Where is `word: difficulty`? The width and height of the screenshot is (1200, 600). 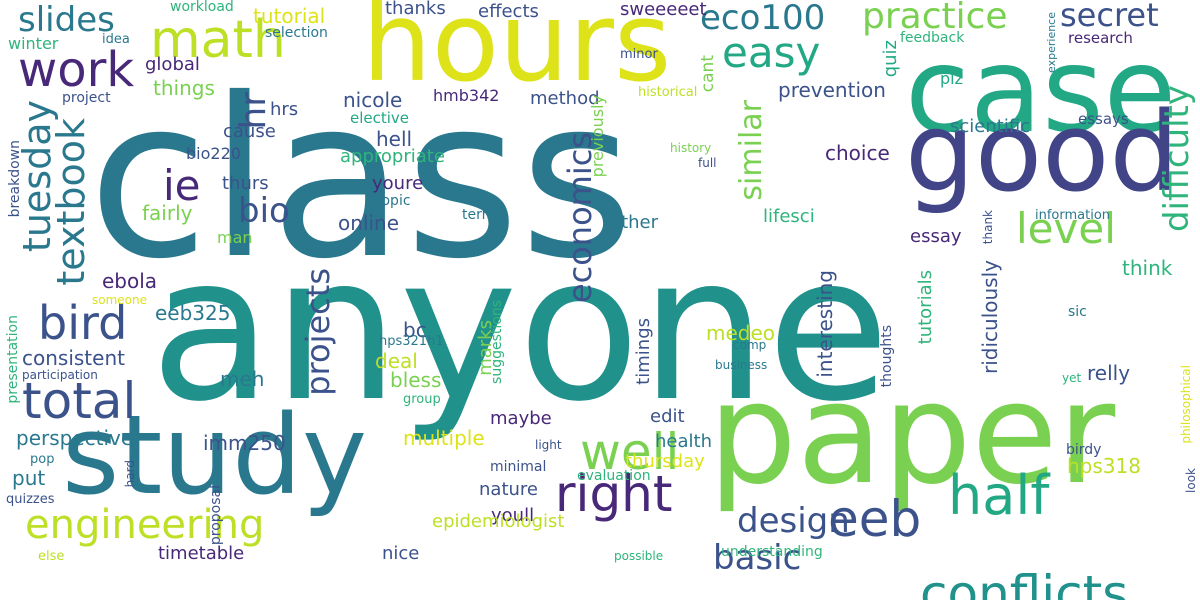
word: difficulty is located at coordinates (1177, 159).